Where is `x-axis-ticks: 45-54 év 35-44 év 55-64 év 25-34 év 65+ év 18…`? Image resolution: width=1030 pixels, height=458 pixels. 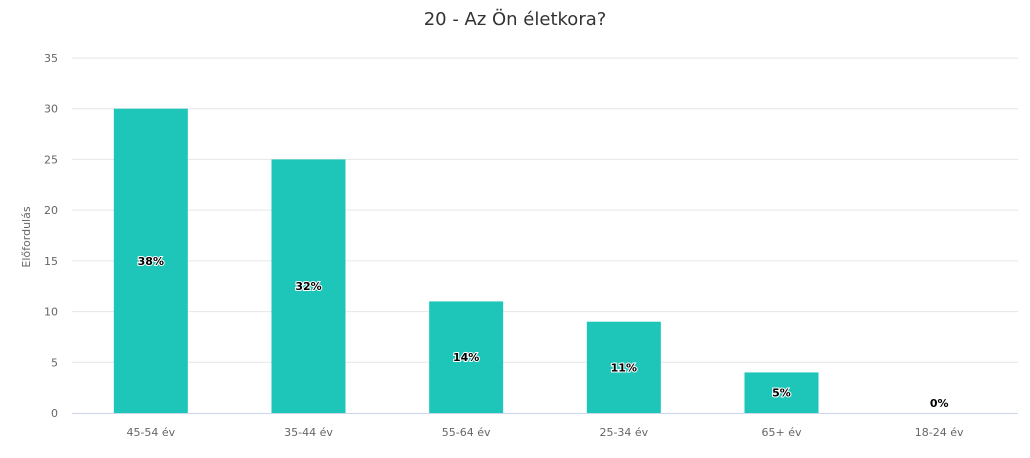 x-axis-ticks: 45-54 év 35-44 év 55-64 év 25-34 év 65+ év 18… is located at coordinates (545, 432).